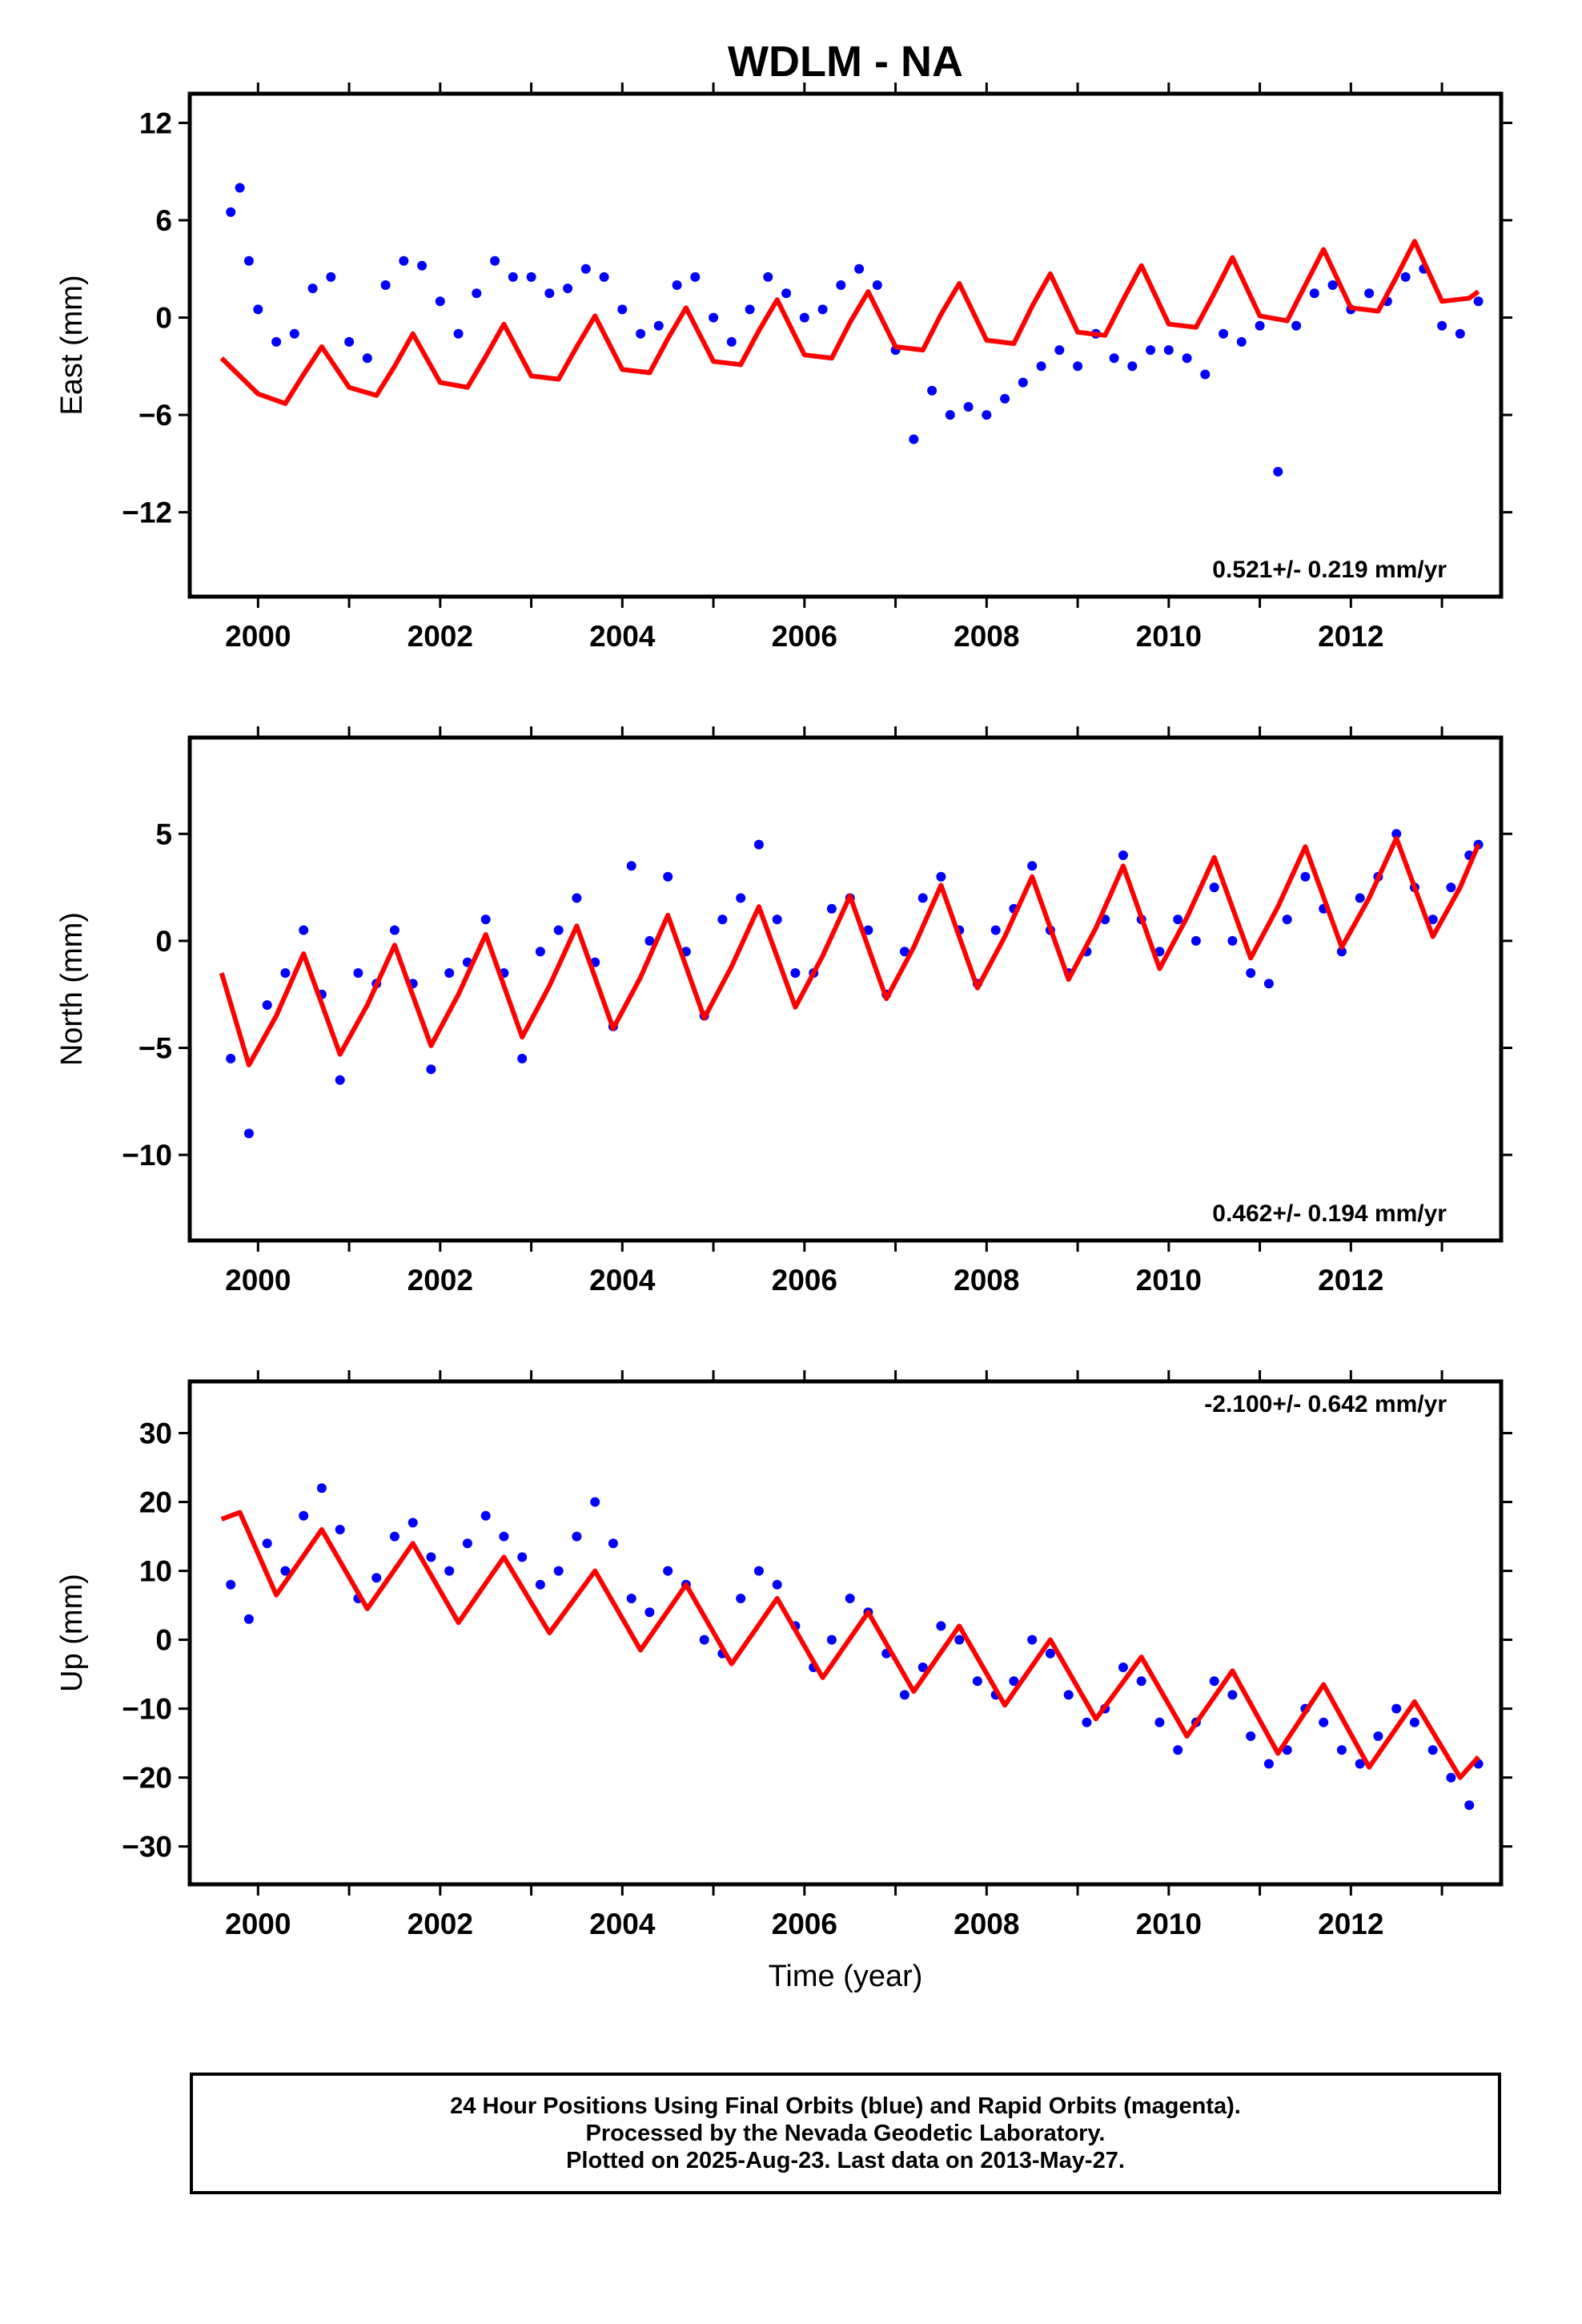  What do you see at coordinates (986, 1924) in the screenshot?
I see `up-x-tick-label: 2008` at bounding box center [986, 1924].